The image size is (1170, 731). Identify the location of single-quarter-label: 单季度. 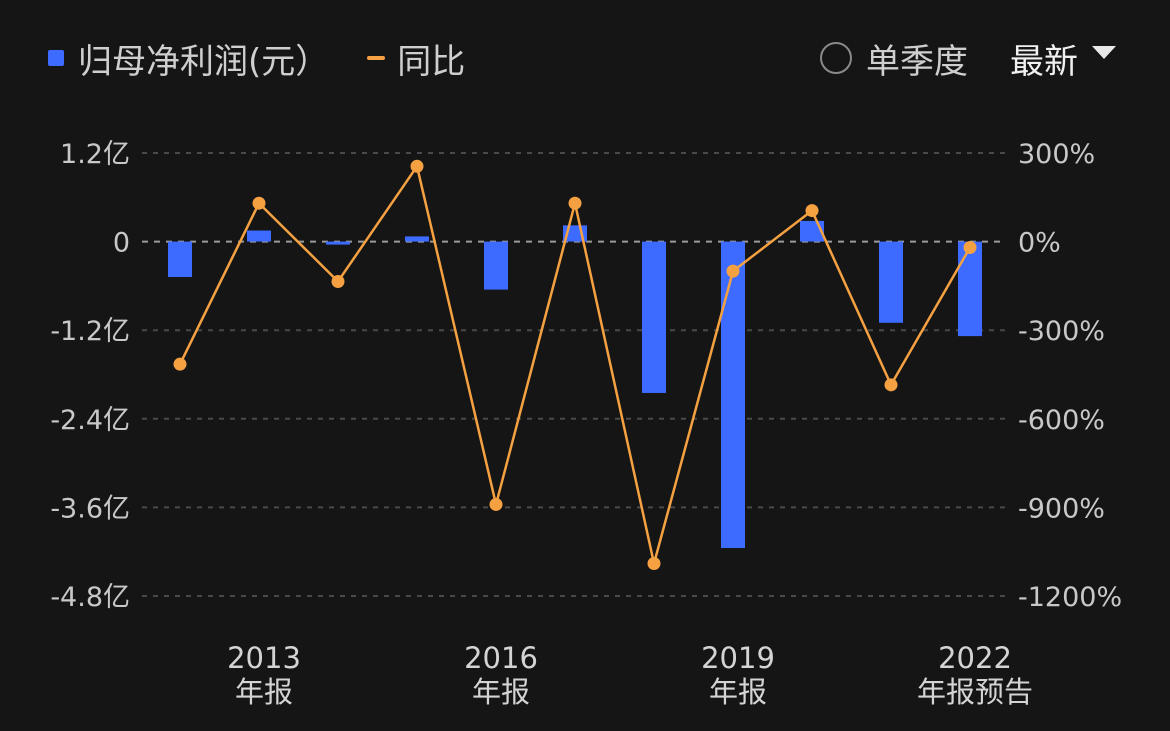
(917, 61).